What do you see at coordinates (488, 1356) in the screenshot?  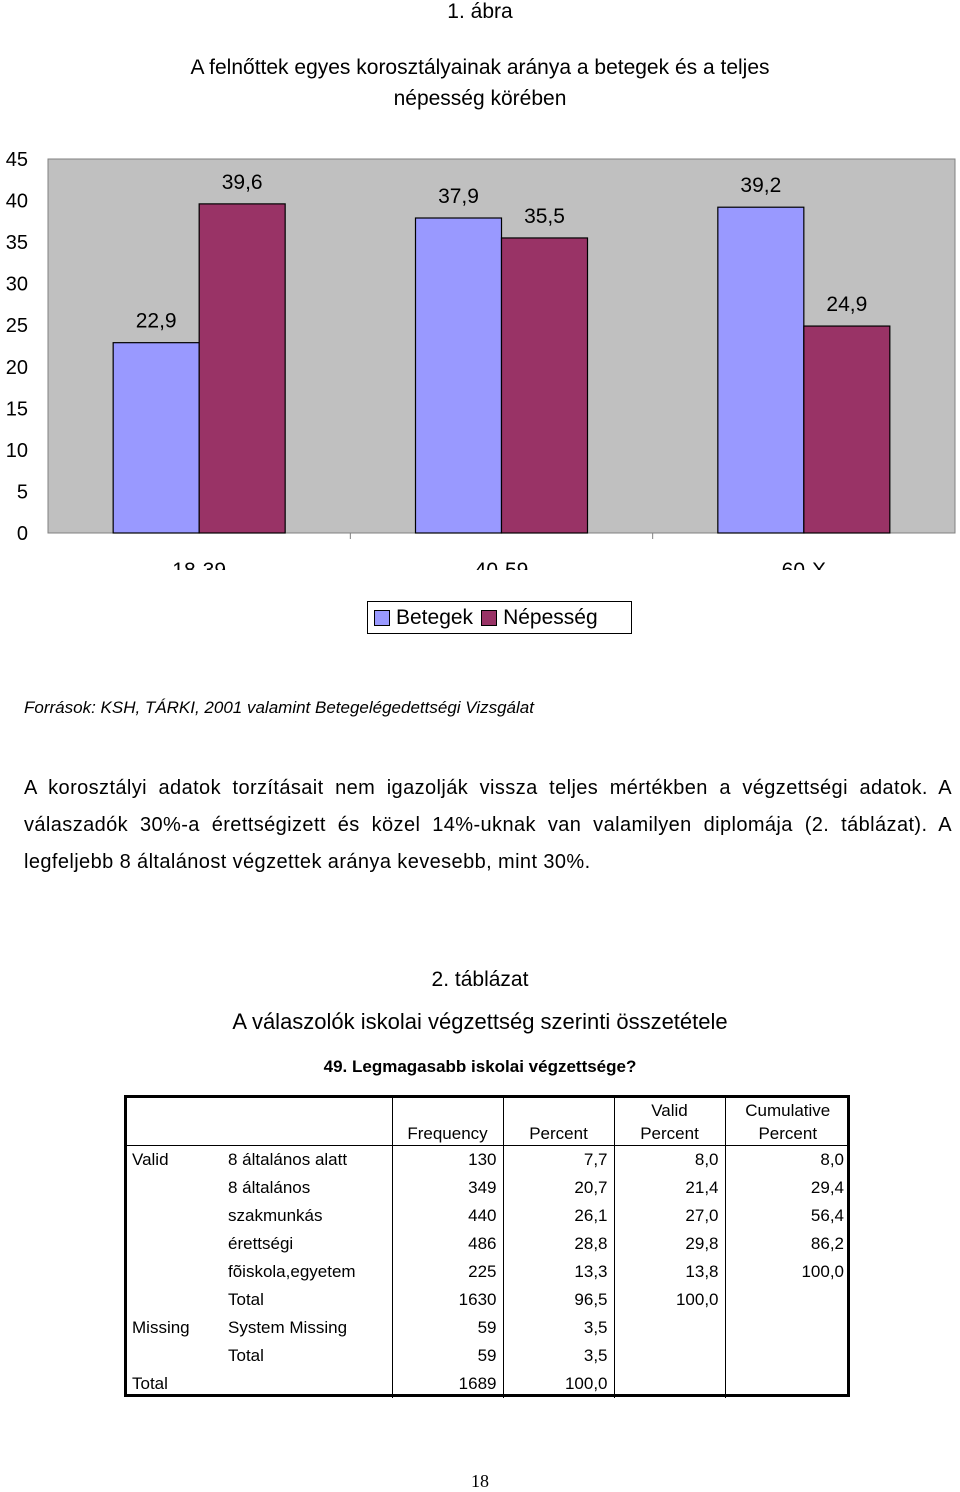 I see `table-row: Total 59 3,5` at bounding box center [488, 1356].